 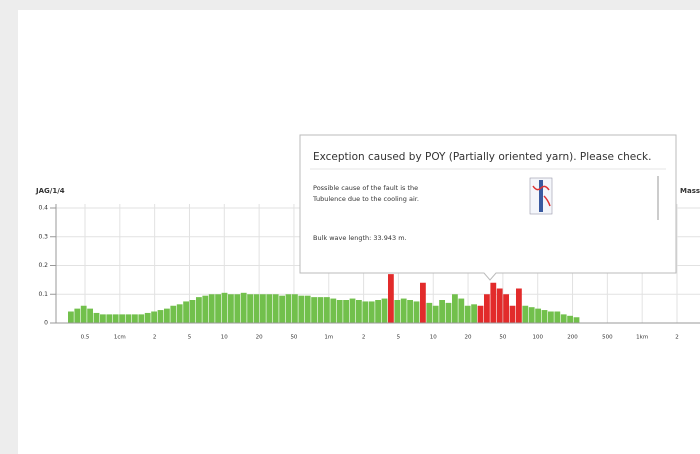 What do you see at coordinates (328, 338) in the screenshot?
I see `x-tick-label: 1m` at bounding box center [328, 338].